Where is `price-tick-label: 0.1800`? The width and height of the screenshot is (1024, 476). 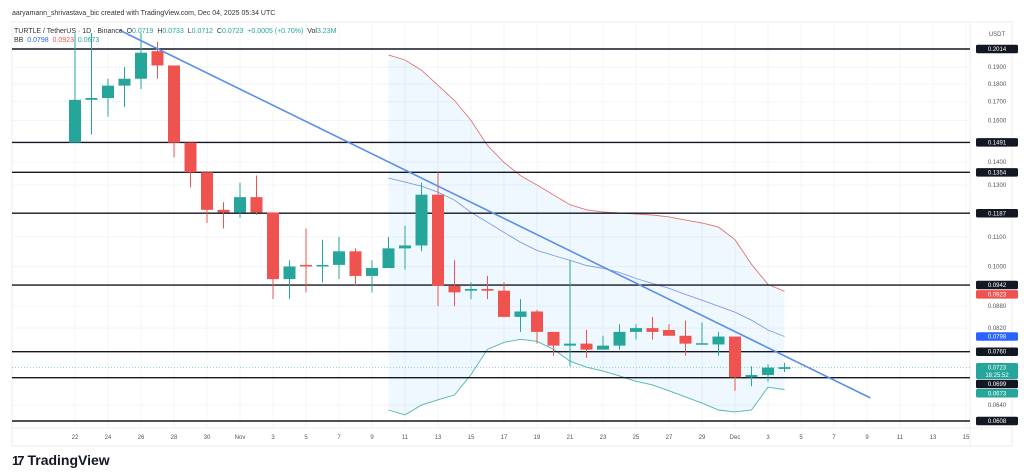 price-tick-label: 0.1800 is located at coordinates (997, 85).